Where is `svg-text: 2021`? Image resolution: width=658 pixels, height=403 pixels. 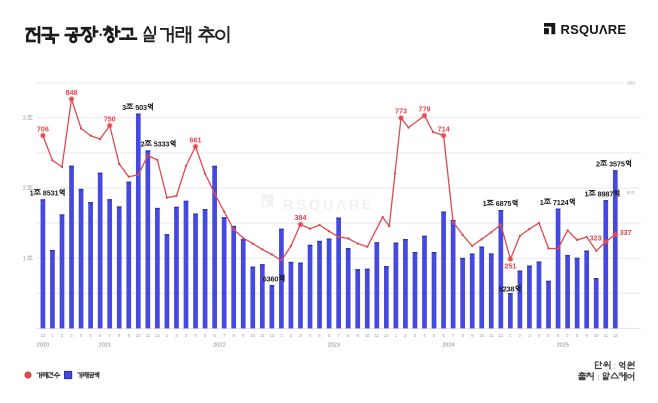 svg-text: 2021 is located at coordinates (105, 346).